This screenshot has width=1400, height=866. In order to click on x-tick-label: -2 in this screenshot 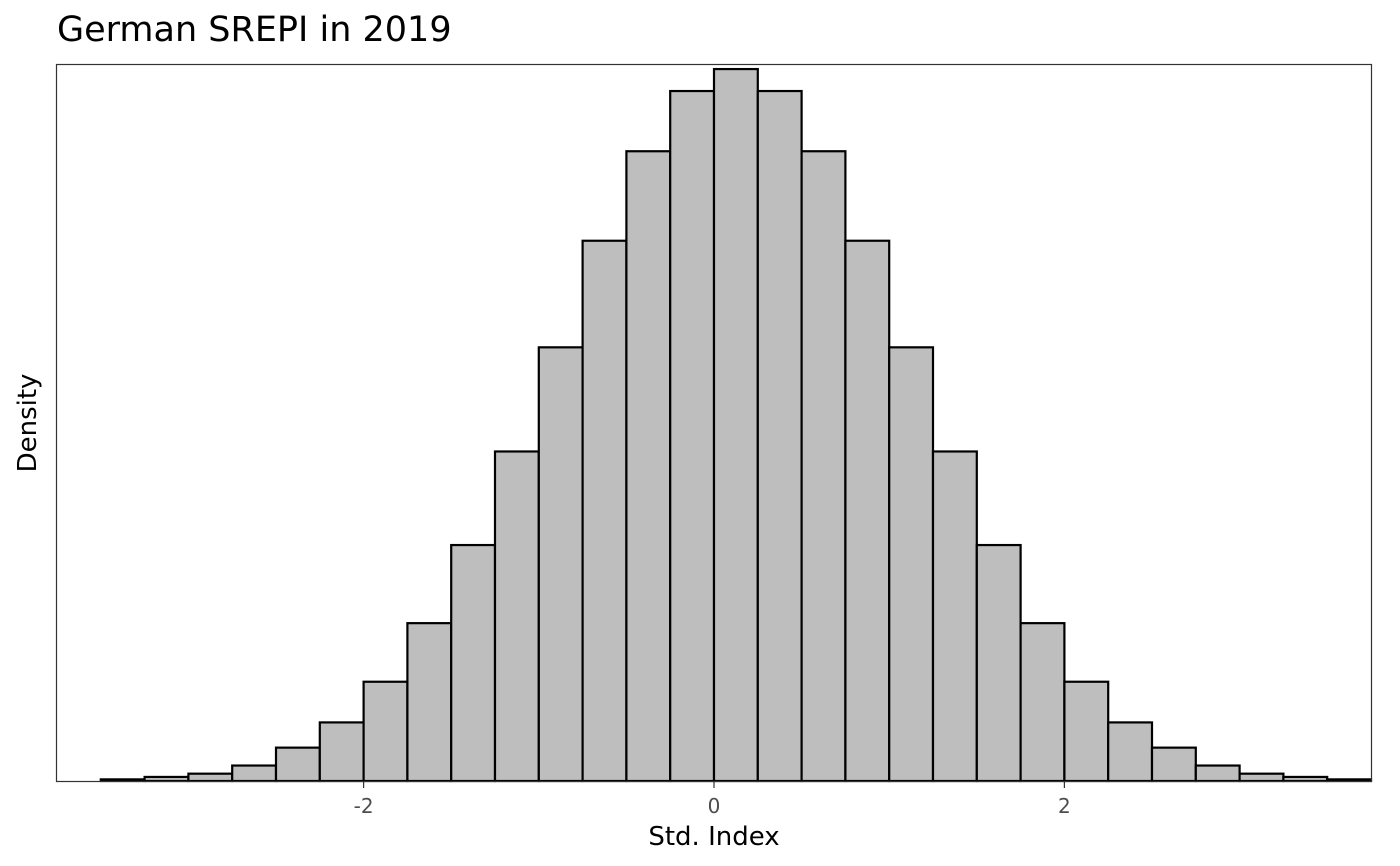, I will do `click(364, 806)`.